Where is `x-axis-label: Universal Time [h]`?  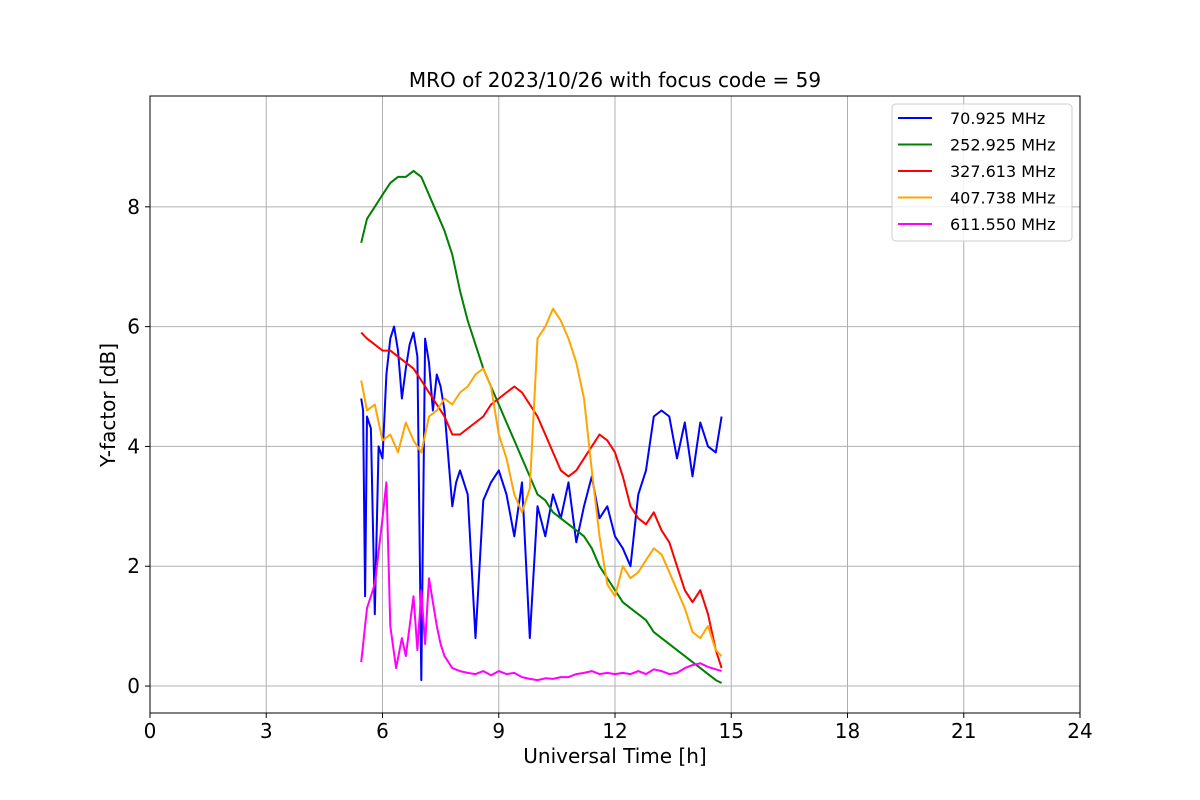 x-axis-label: Universal Time [h] is located at coordinates (614, 756).